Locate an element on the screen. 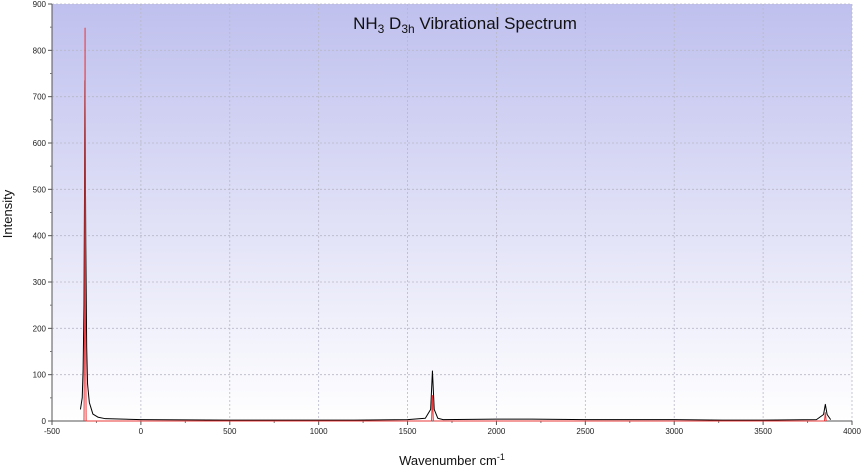 The height and width of the screenshot is (469, 864). y-tick-label: 100 is located at coordinates (40, 375).